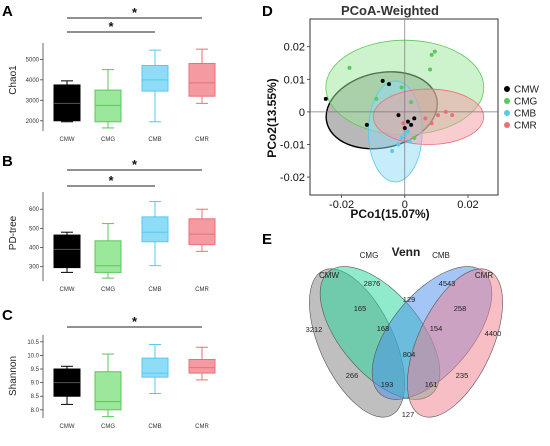 This screenshot has width=550, height=446. I want to click on venn-region-count: 161, so click(431, 384).